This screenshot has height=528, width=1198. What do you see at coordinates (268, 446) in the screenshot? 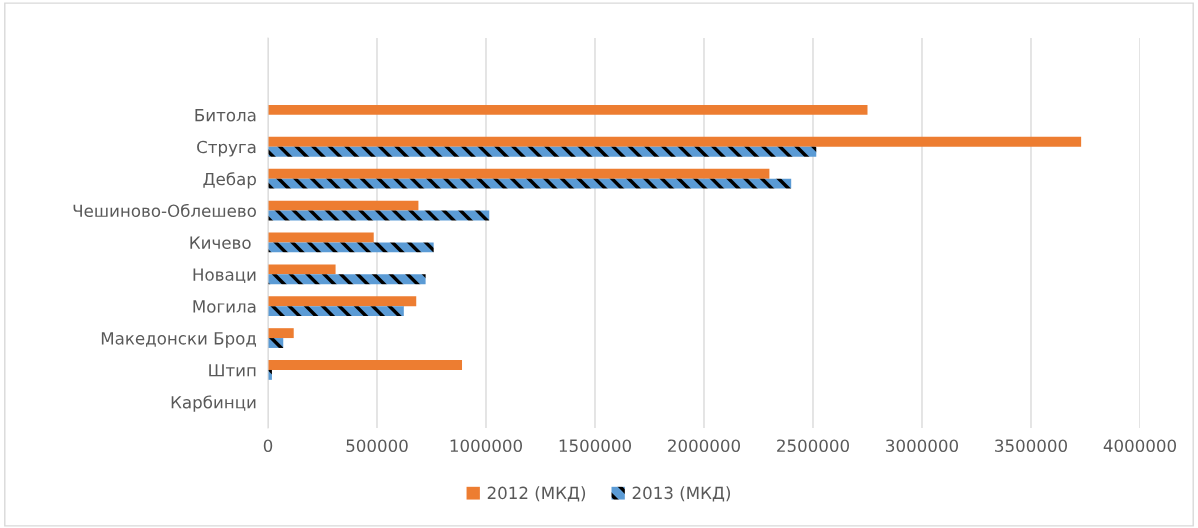
I see `x-tick-label: 0` at bounding box center [268, 446].